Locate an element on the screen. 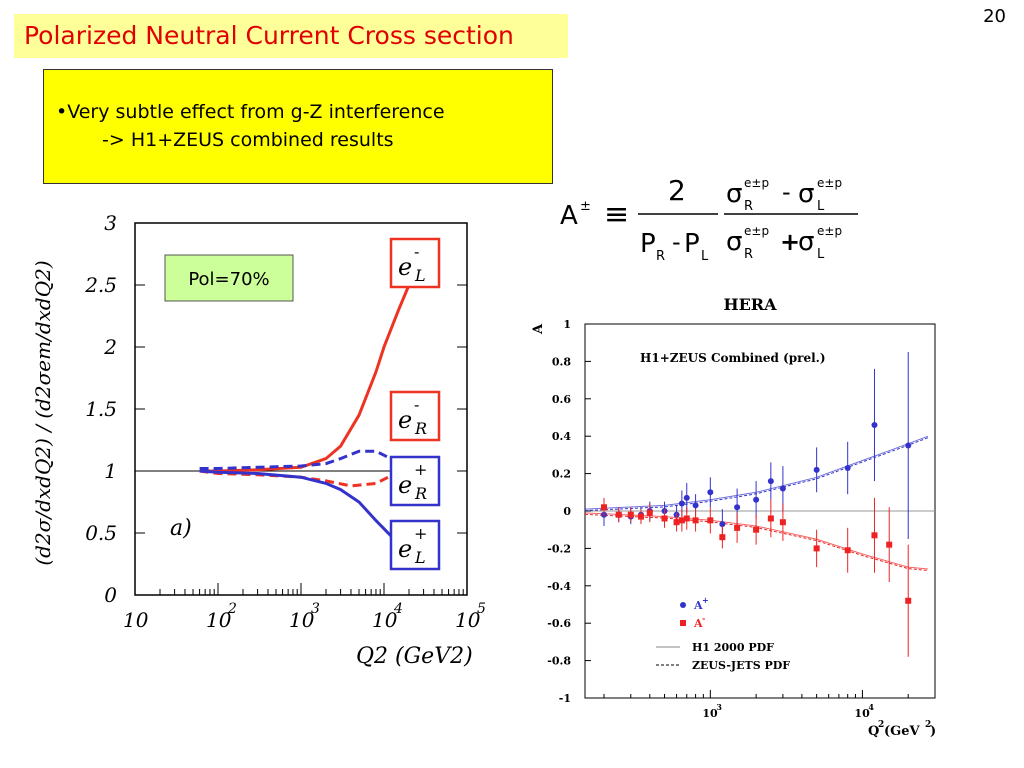  right-x-label-unit: (GeV is located at coordinates (902, 731).